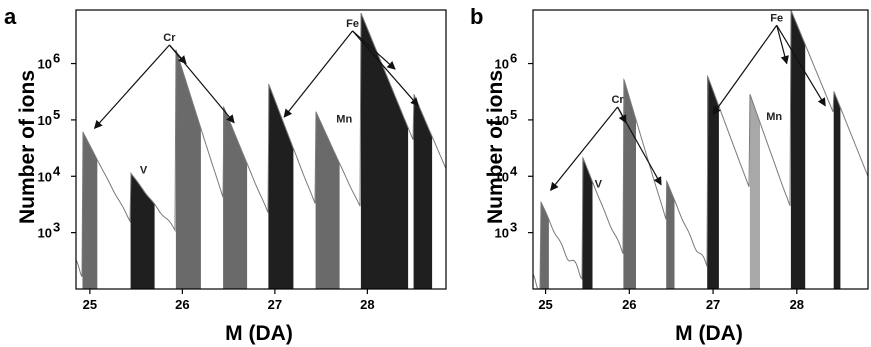 This screenshot has height=347, width=871. Describe the element at coordinates (502, 233) in the screenshot. I see `y-tick-label-b-3: 10` at that location.